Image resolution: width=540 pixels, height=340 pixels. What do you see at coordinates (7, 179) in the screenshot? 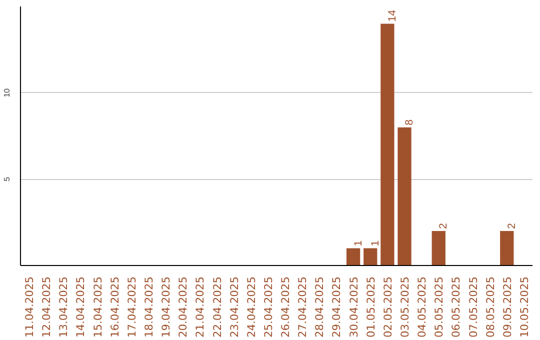
I see `y-tick-label: 5` at bounding box center [7, 179].